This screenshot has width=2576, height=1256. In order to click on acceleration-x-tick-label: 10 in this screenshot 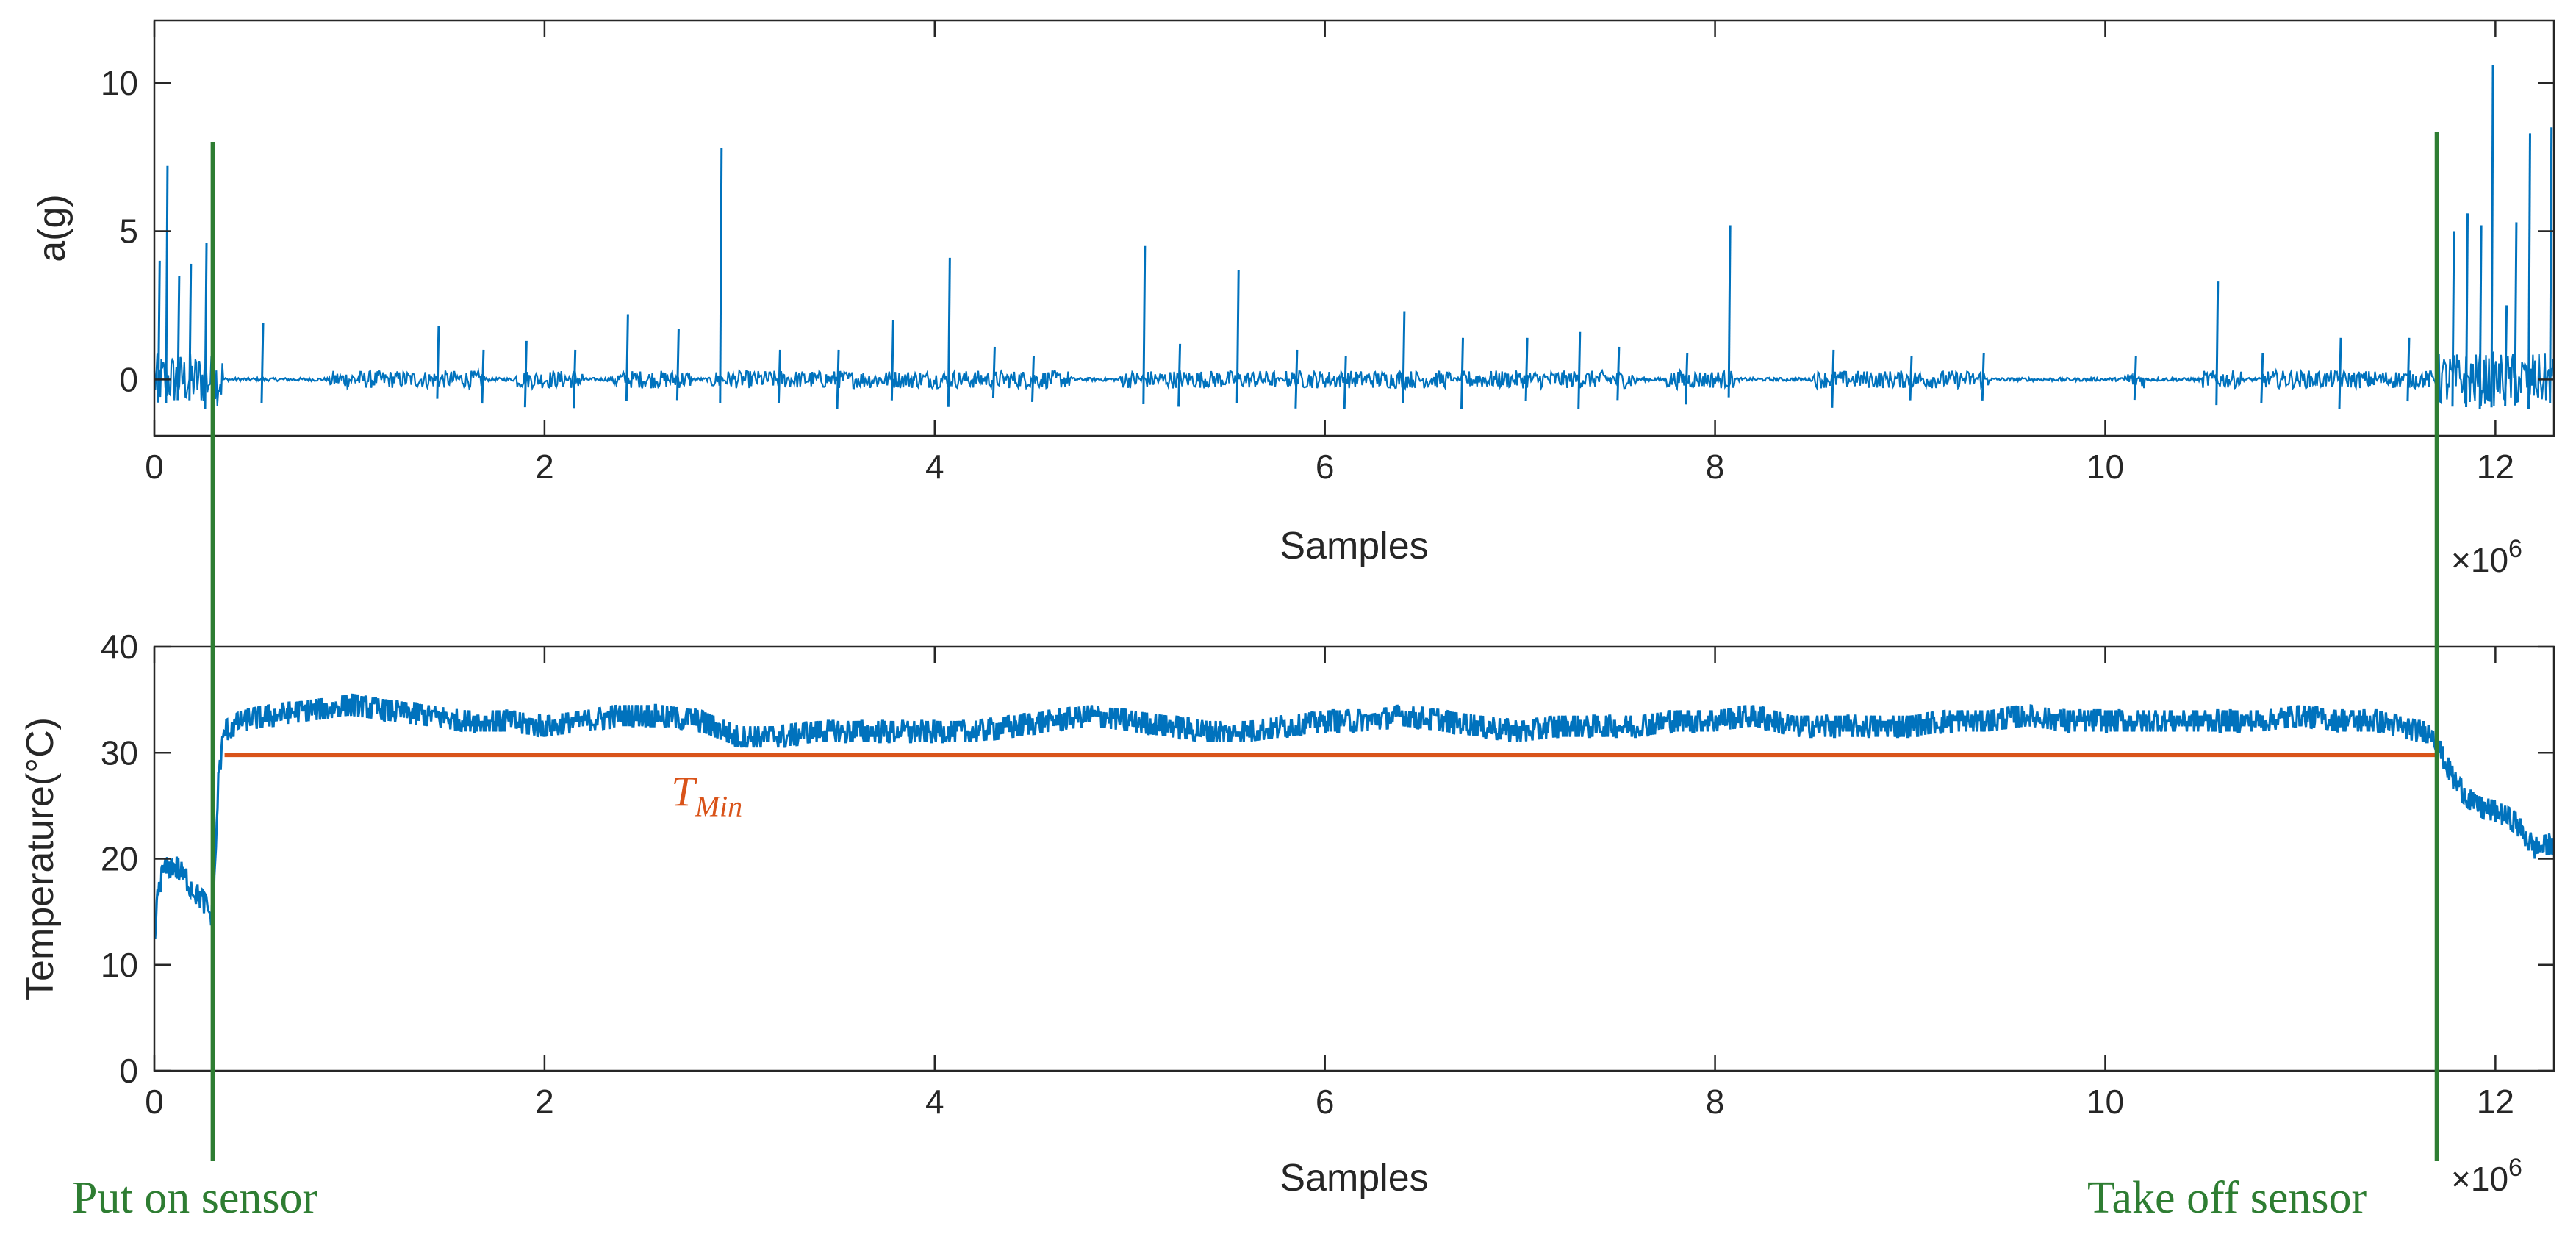, I will do `click(2105, 467)`.